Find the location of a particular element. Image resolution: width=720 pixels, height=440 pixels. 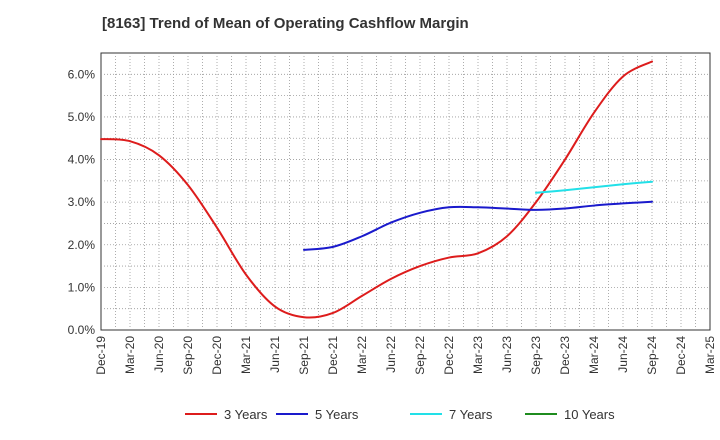

x-tick-label: Dec-21 is located at coordinates (333, 355).